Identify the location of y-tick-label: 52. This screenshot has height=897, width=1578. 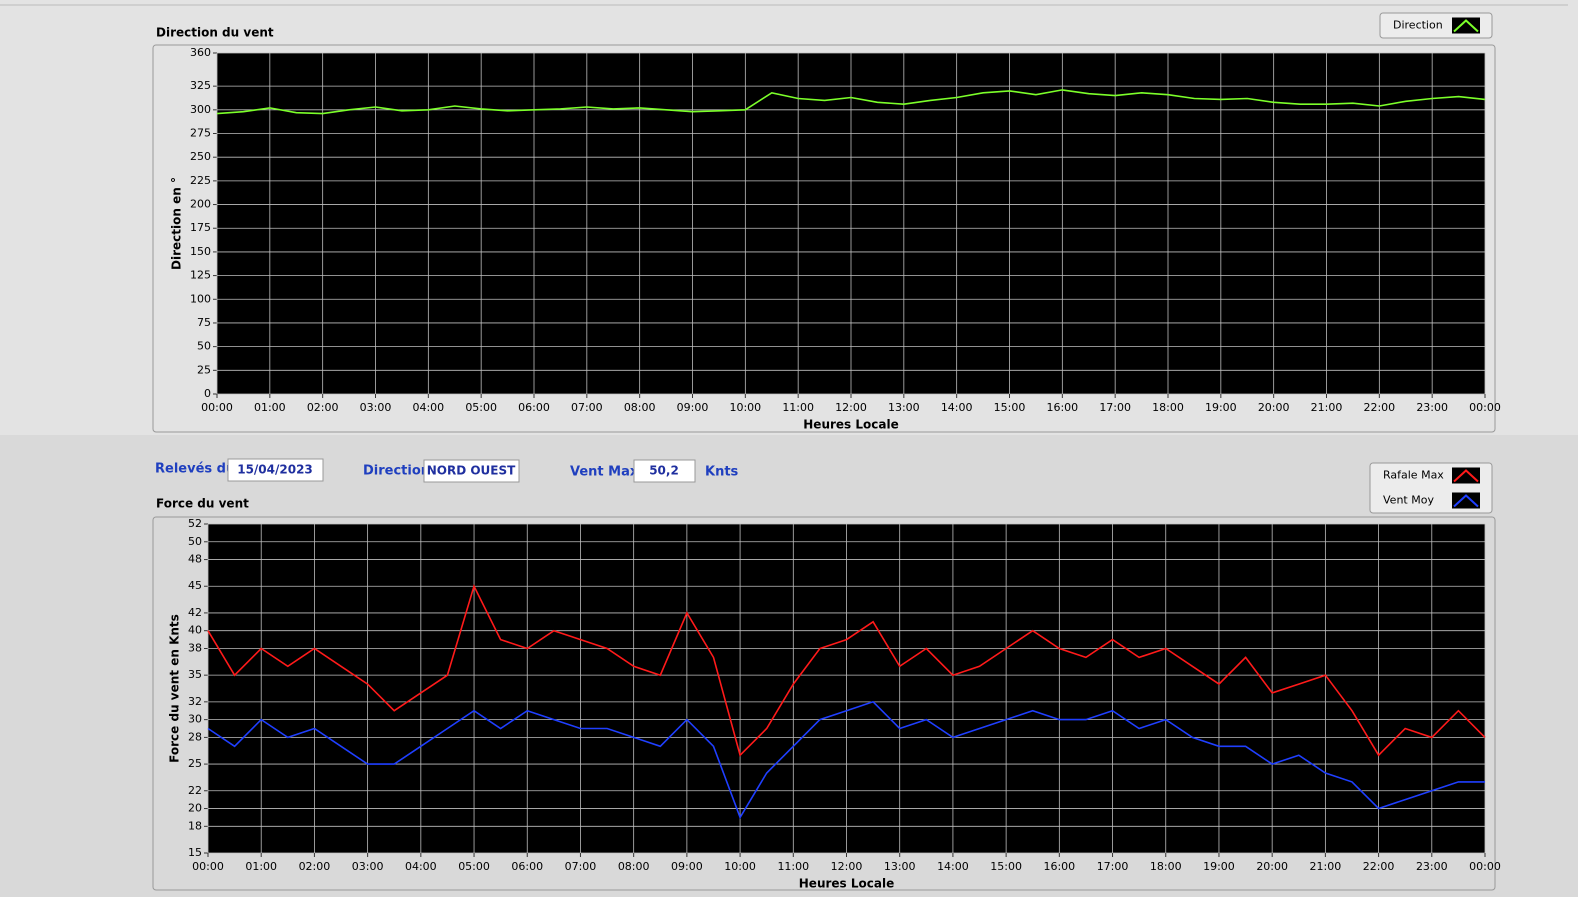
(195, 523).